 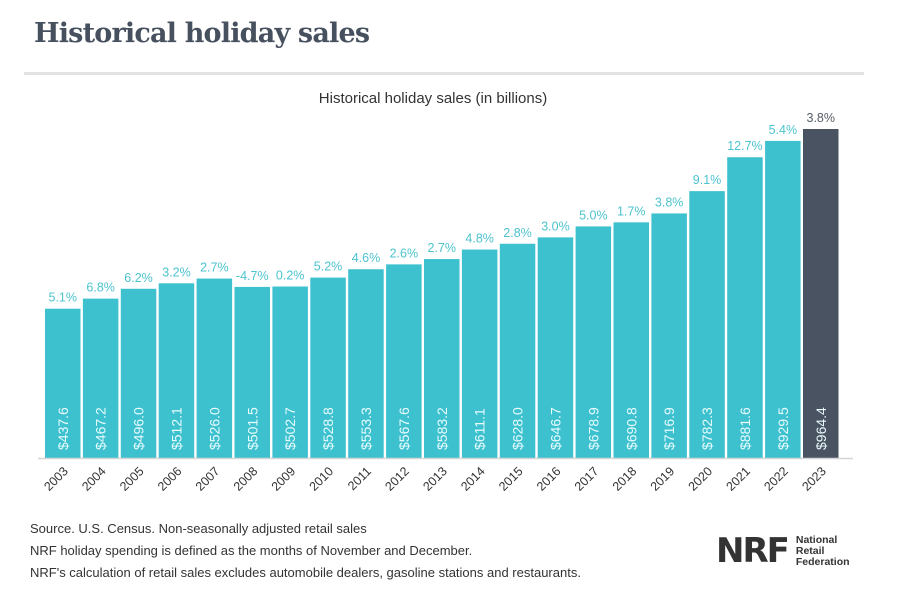 I want to click on growth-label-2010: 5.2%, so click(x=328, y=267).